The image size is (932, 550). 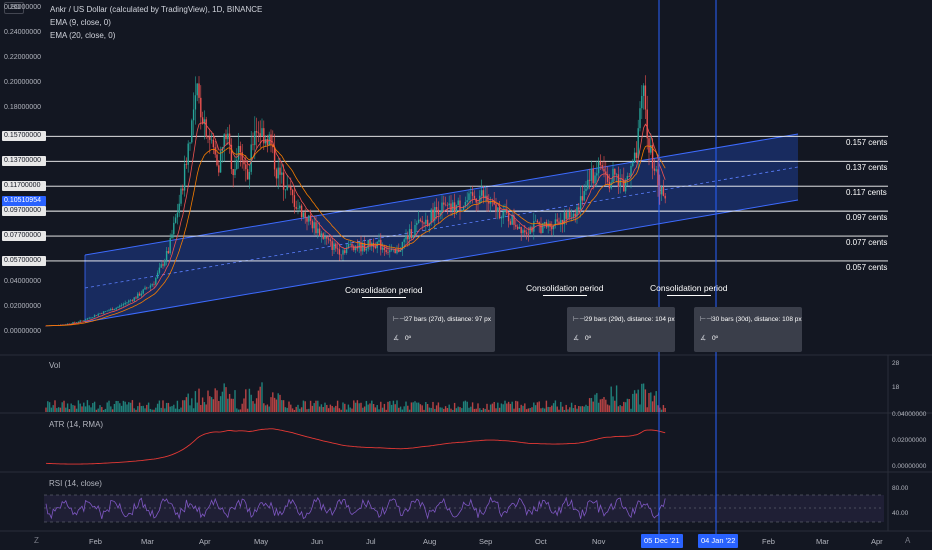 I want to click on price-tick: 0.02000000, so click(x=22, y=307).